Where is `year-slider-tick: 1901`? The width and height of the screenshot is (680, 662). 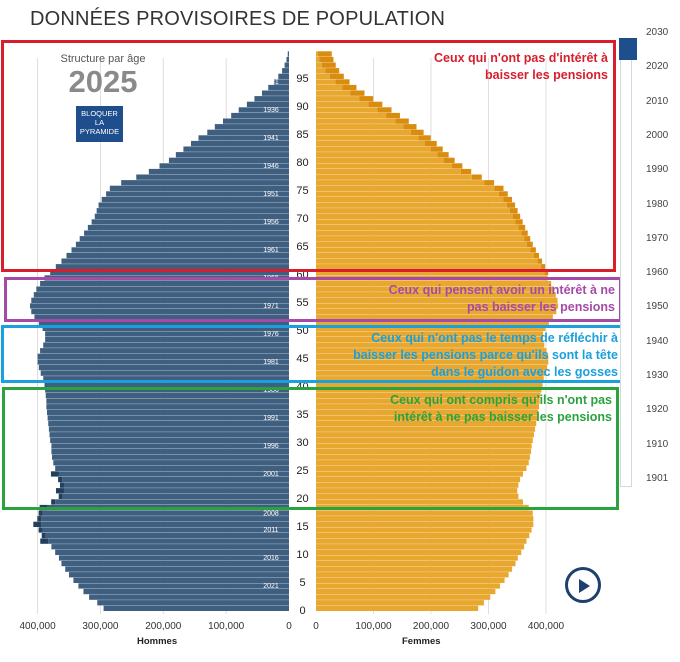 year-slider-tick: 1901 is located at coordinates (657, 478).